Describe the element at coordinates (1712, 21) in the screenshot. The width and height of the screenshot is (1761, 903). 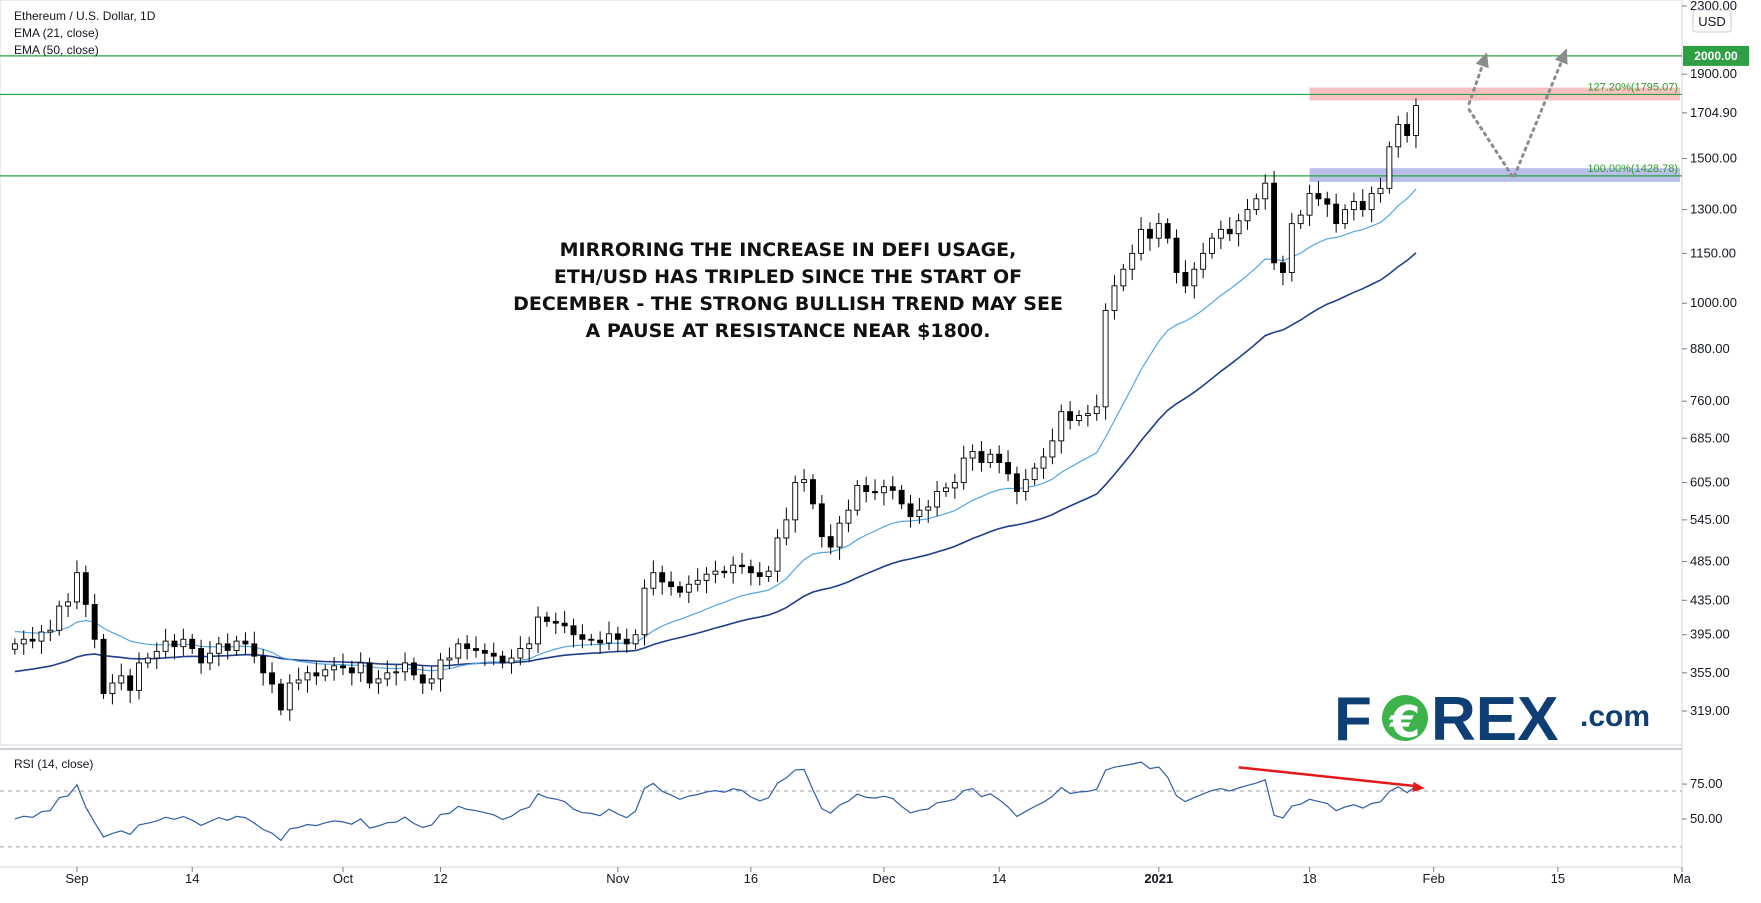
I see `currency-badge` at that location.